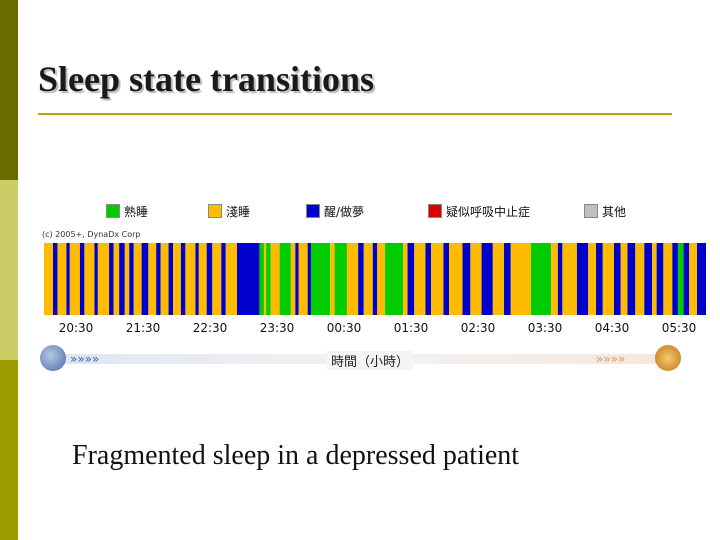 The width and height of the screenshot is (720, 540). Describe the element at coordinates (210, 328) in the screenshot. I see `time-tick: 22:30` at that location.